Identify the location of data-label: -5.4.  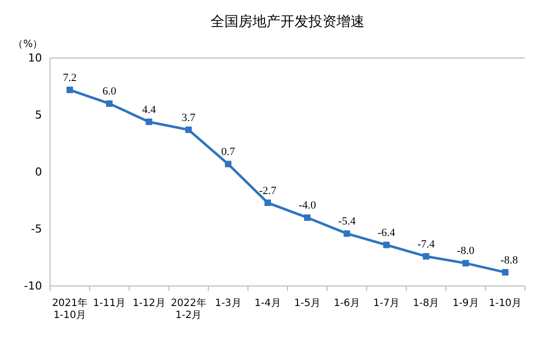
(347, 222).